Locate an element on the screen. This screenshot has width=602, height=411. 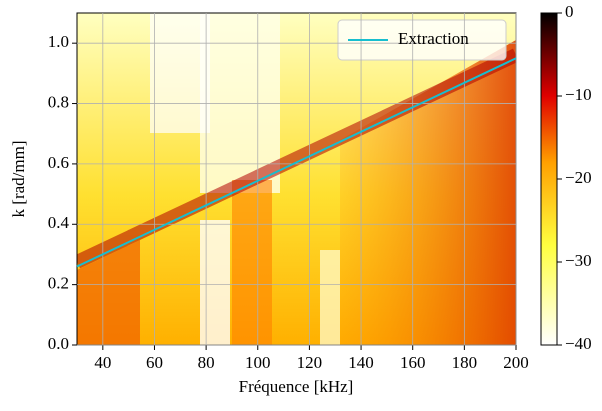
y-tick-label: 0.4 is located at coordinates (59, 222).